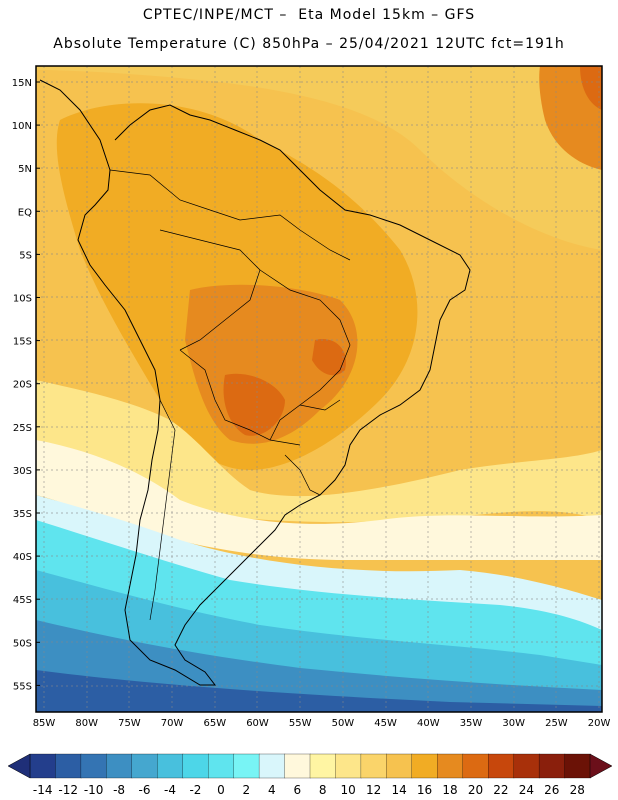 The width and height of the screenshot is (618, 800). I want to click on lon-tick-label: 55W, so click(300, 723).